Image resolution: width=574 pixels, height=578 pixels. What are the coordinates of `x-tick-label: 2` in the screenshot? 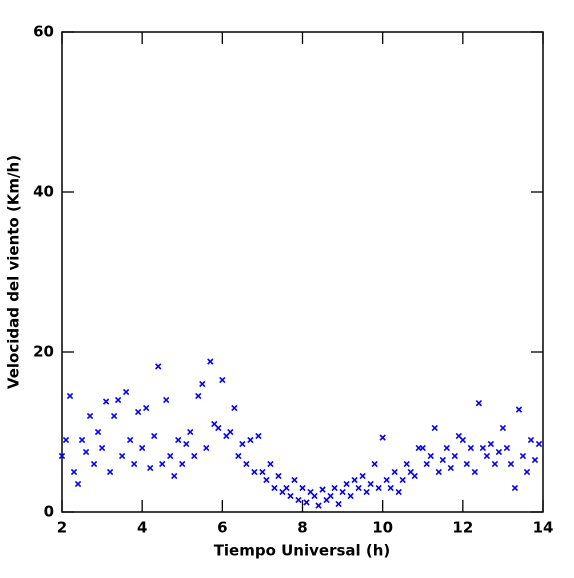 It's located at (62, 528).